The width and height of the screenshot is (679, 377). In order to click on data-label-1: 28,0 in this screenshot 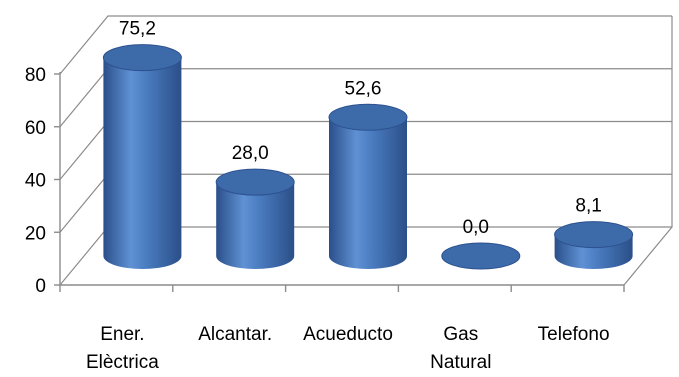, I will do `click(250, 153)`.